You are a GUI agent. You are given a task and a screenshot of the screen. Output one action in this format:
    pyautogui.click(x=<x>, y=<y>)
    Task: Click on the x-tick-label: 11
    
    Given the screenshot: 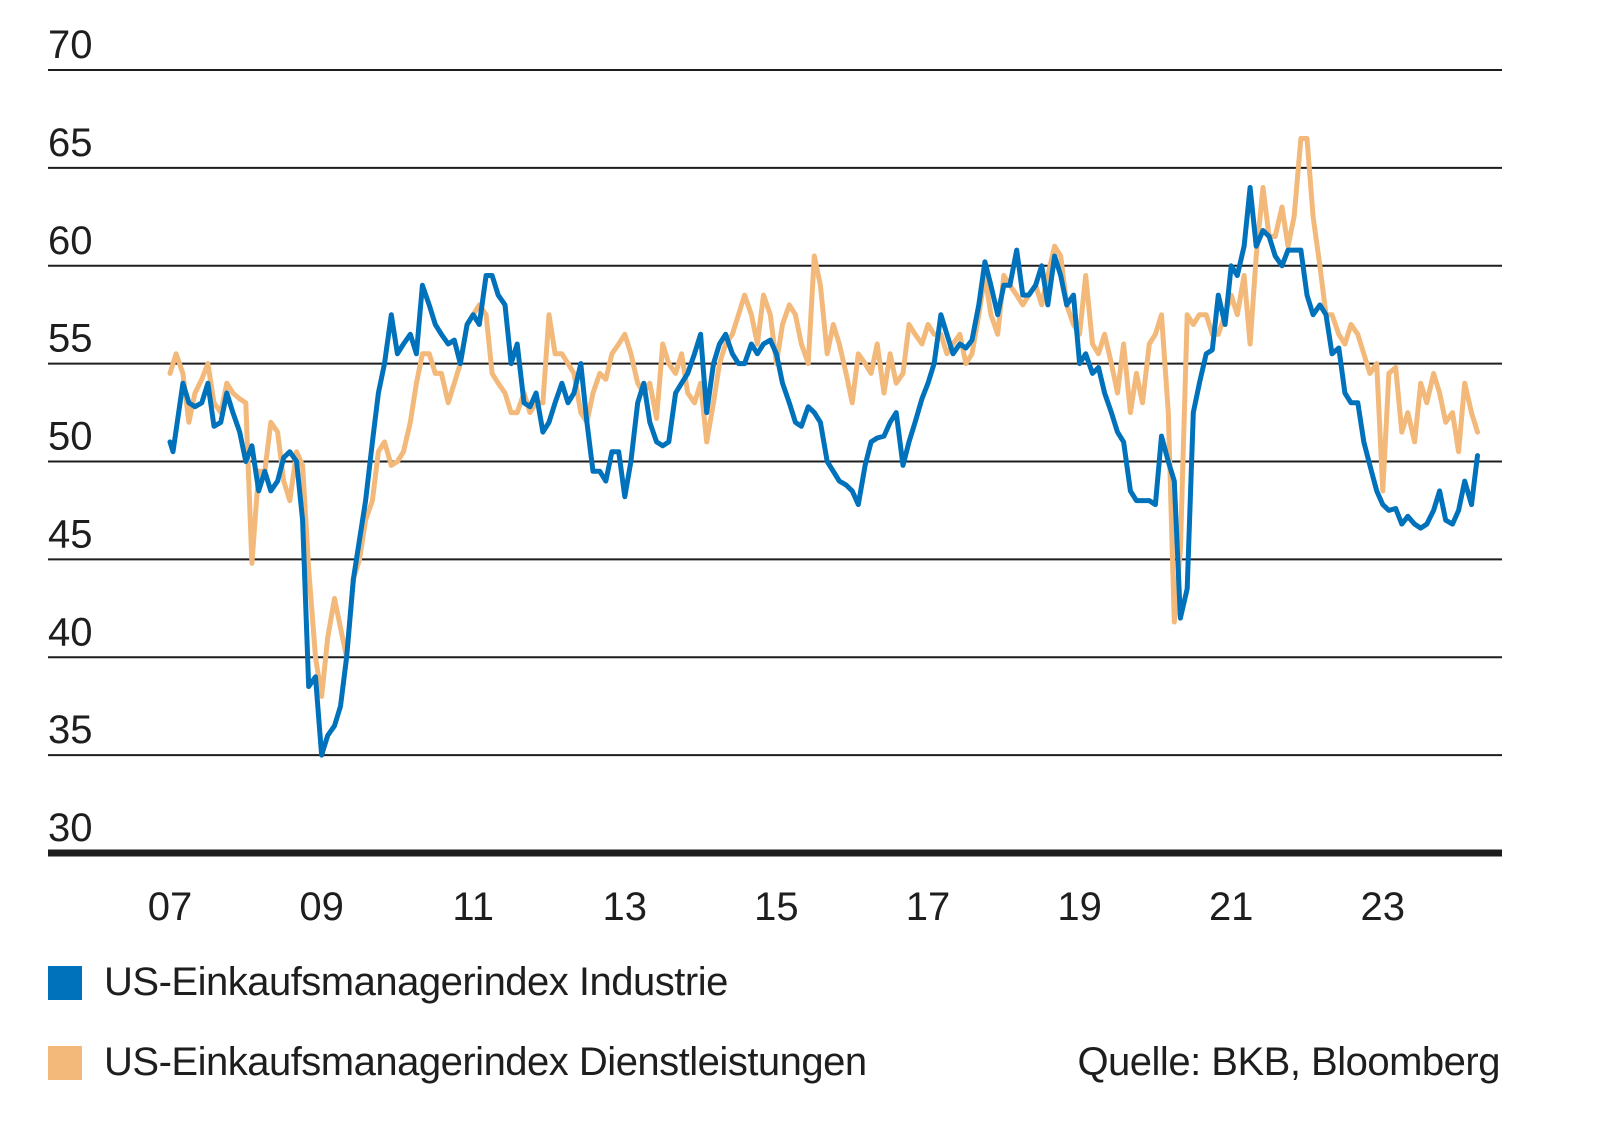 What is the action you would take?
    pyautogui.click(x=473, y=907)
    